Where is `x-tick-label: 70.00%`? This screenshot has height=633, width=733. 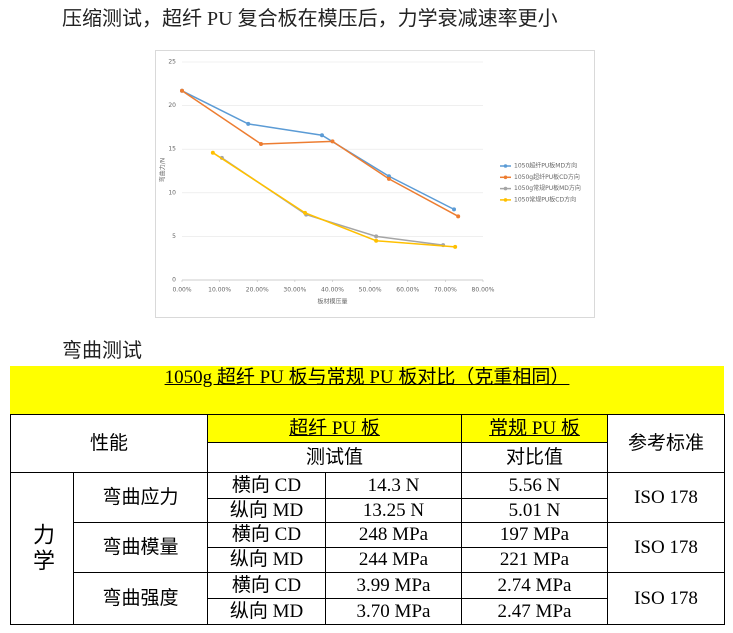 x-tick-label: 70.00% is located at coordinates (445, 290).